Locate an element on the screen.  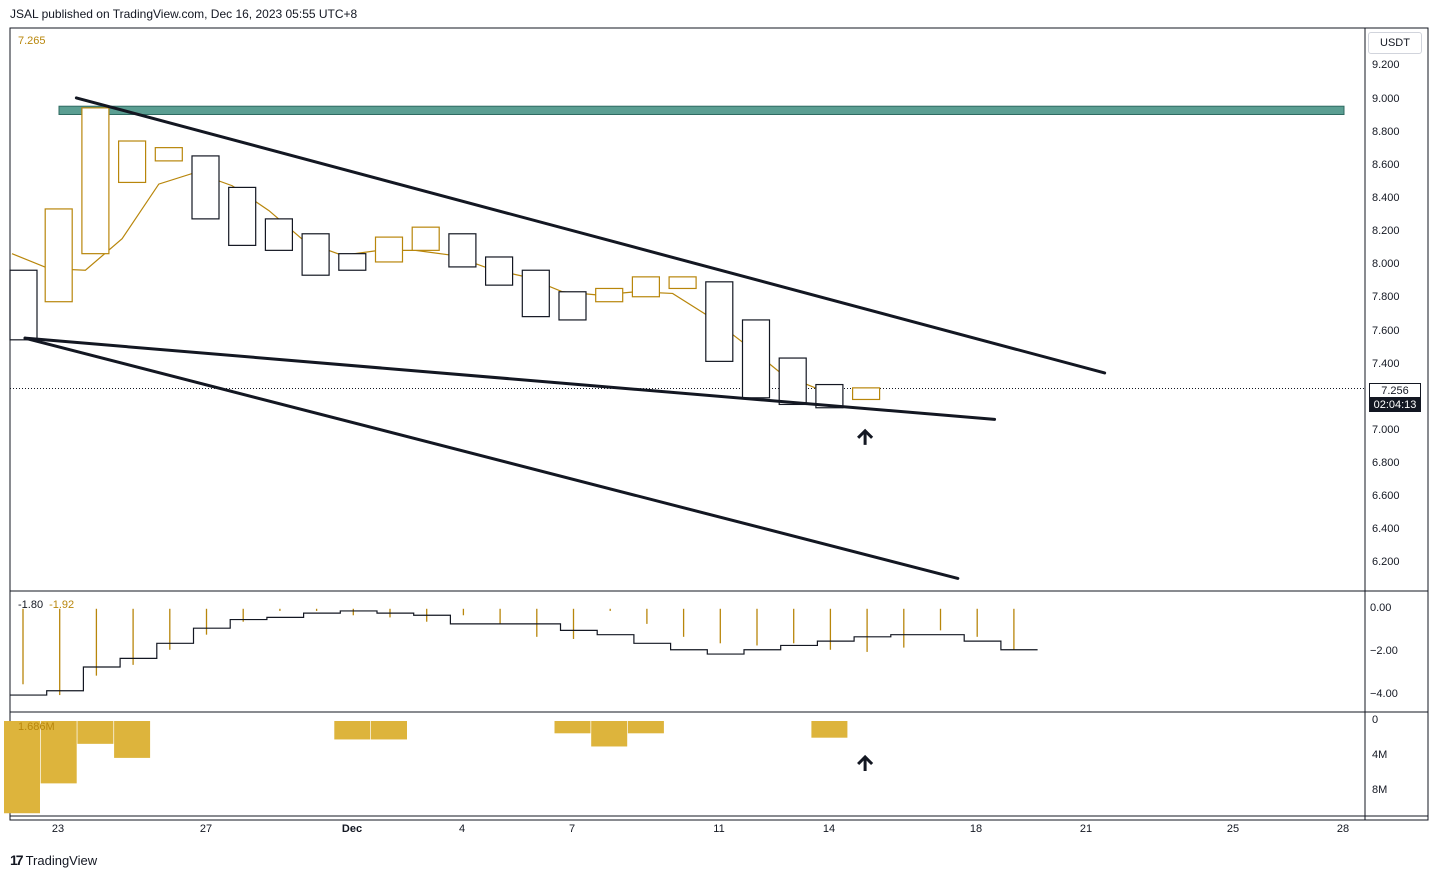
volume-tick-label: 8M is located at coordinates (1380, 790).